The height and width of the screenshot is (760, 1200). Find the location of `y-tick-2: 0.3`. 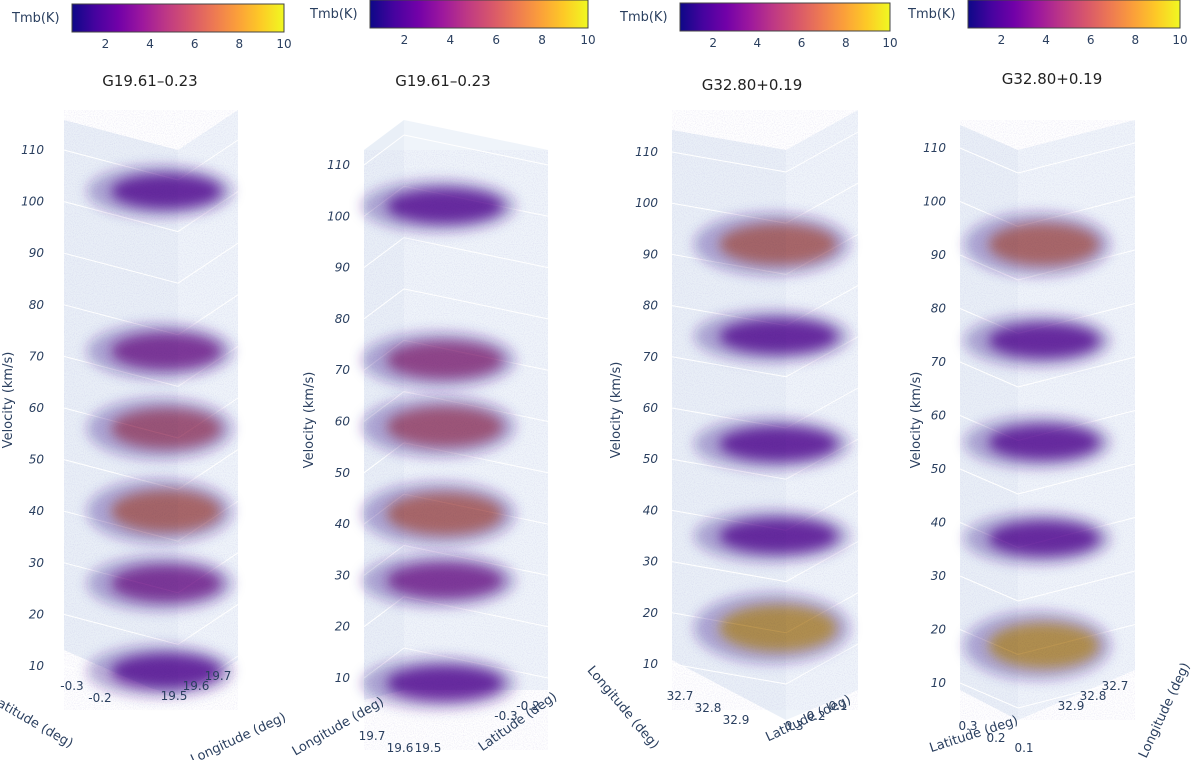

y-tick-2: 0.3 is located at coordinates (793, 726).